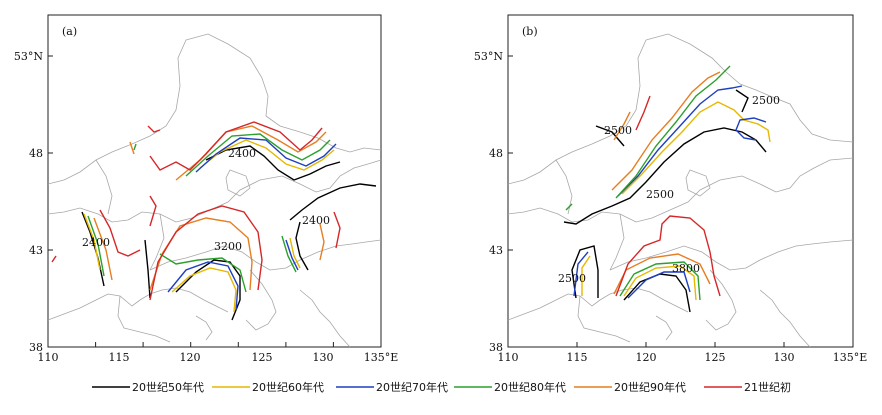 Image resolution: width=882 pixels, height=415 pixels. What do you see at coordinates (683, 353) in the screenshot?
I see `panel-b-x-axis: 110 115 120 125 130 135°E` at bounding box center [683, 353].